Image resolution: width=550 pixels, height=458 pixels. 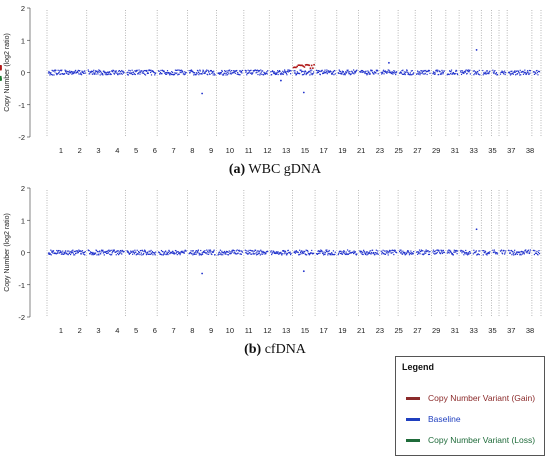 I want to click on gain-point, so click(x=297, y=66).